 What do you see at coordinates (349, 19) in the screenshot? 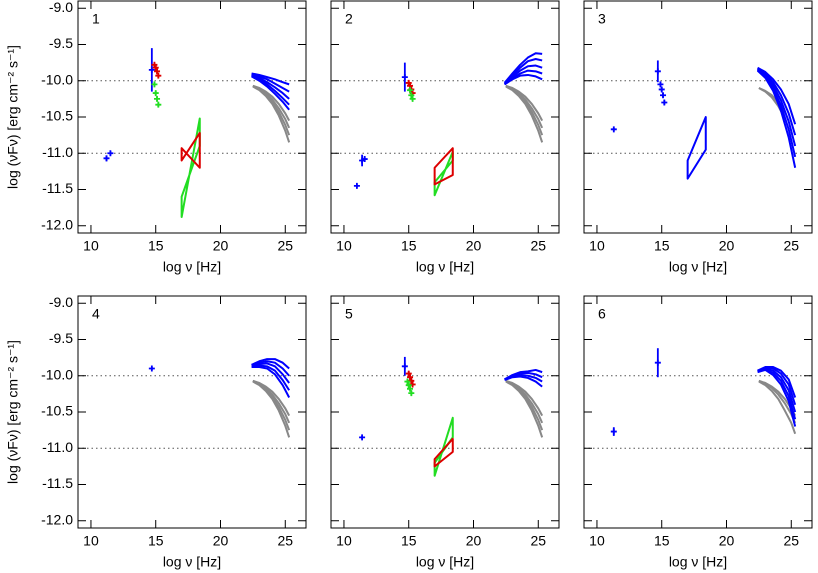
I see `panel-label: 2` at bounding box center [349, 19].